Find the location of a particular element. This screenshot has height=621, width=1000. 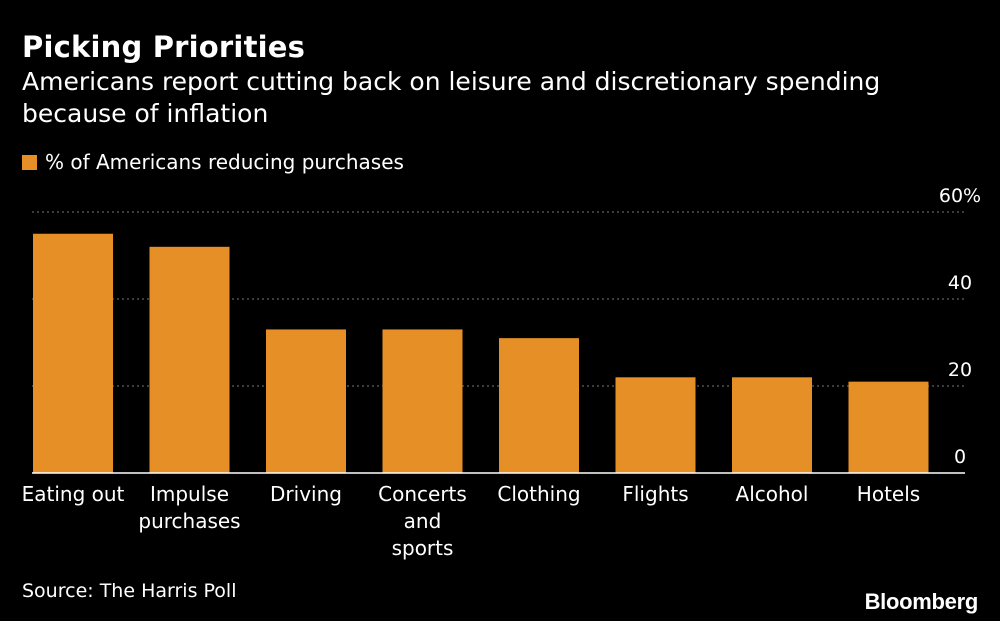

x-tick-label: Impulse is located at coordinates (189, 494).